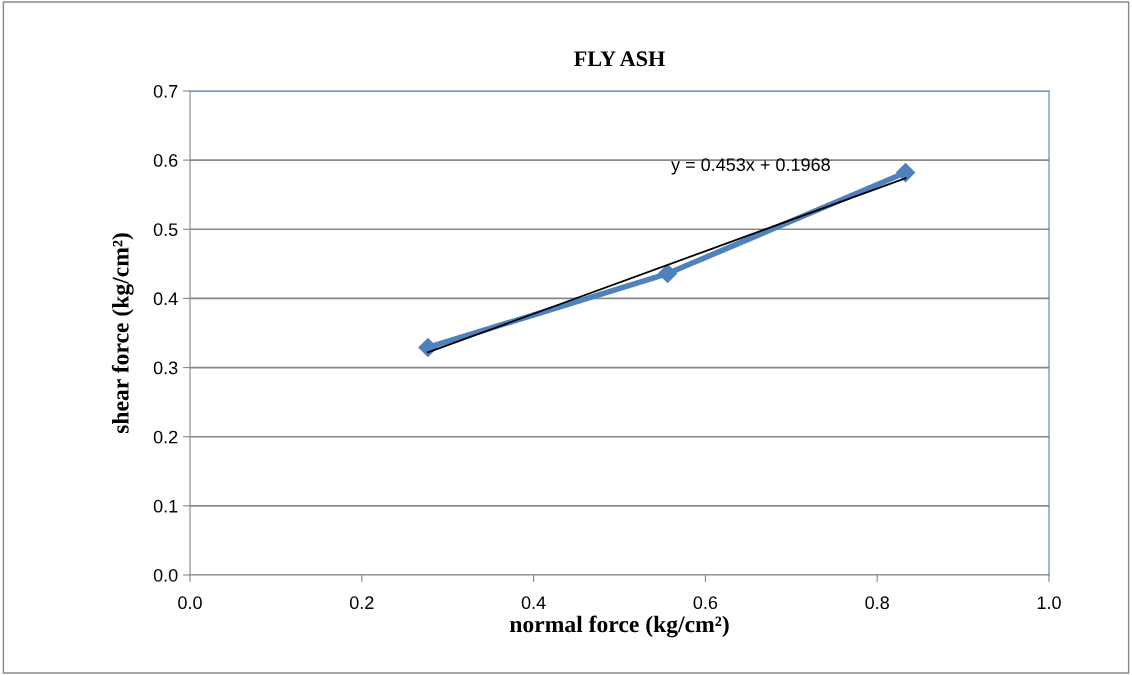 The image size is (1132, 675). What do you see at coordinates (122, 333) in the screenshot?
I see `y-axis-title: shear force (kg/cm²)` at bounding box center [122, 333].